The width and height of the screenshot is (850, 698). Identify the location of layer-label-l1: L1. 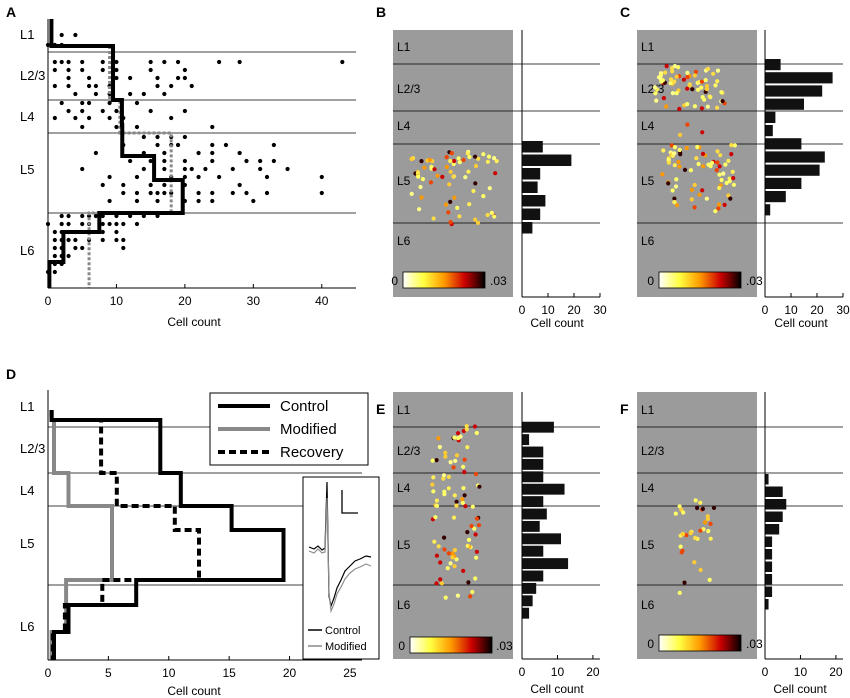
(404, 410).